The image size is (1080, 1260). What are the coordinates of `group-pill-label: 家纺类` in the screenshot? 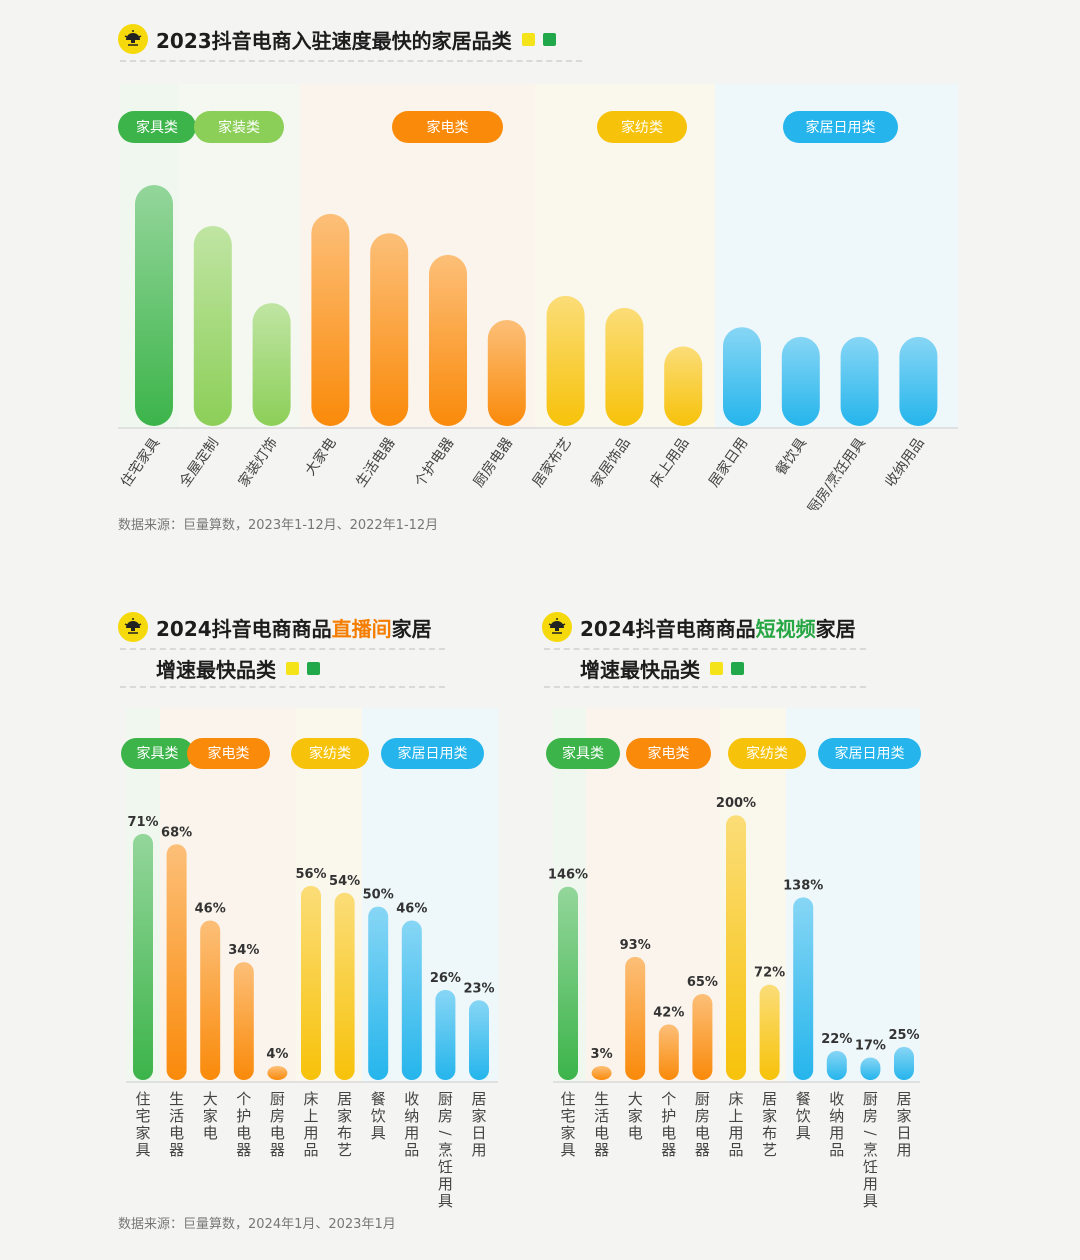 It's located at (330, 753).